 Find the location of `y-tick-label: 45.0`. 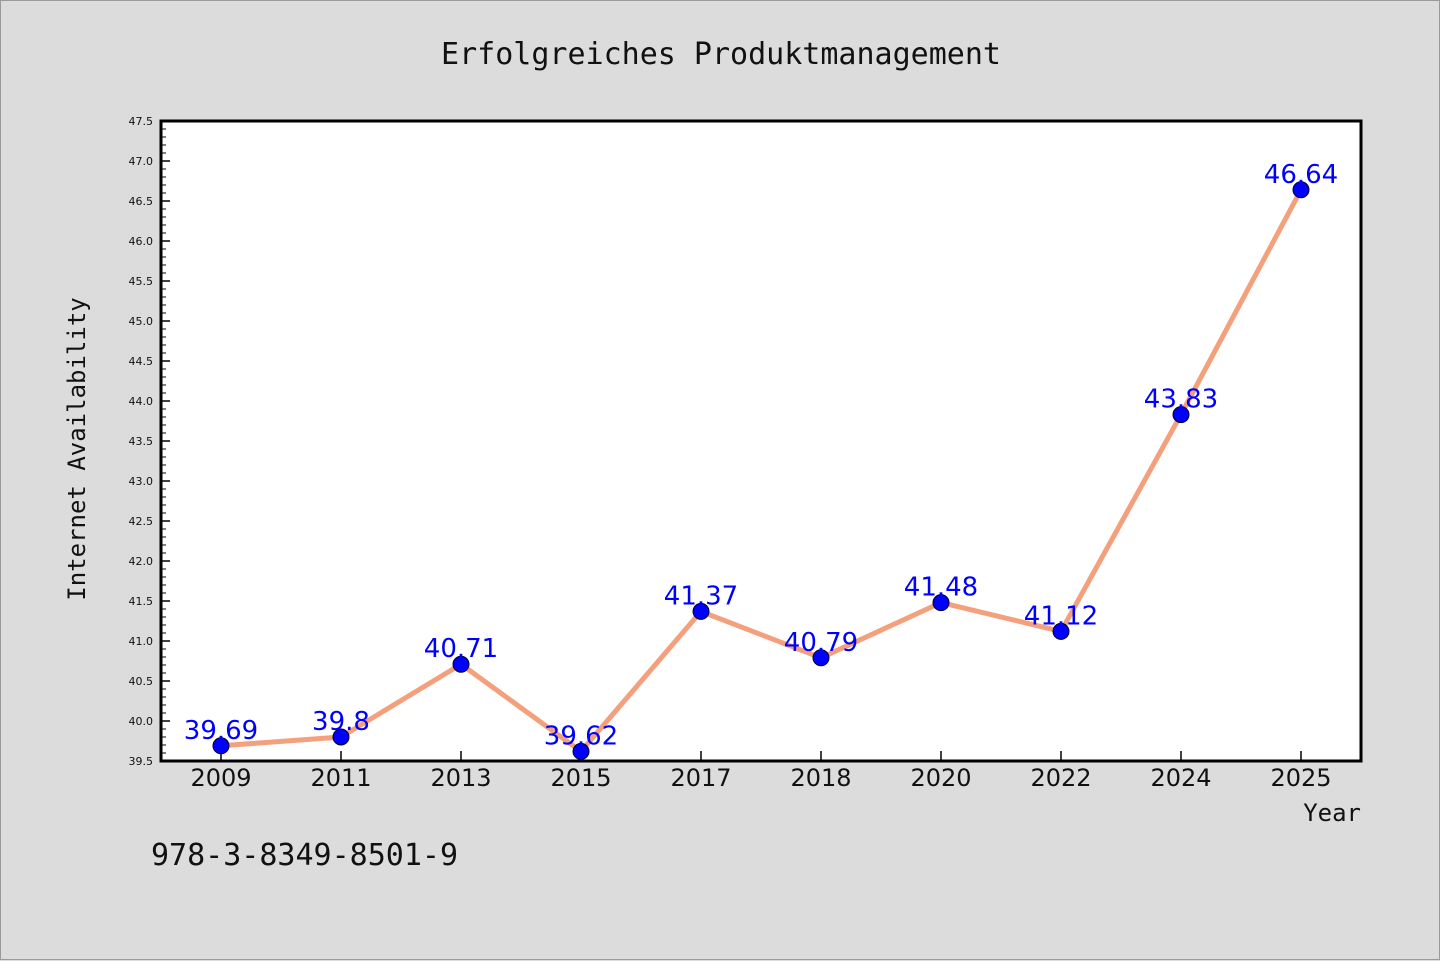

y-tick-label: 45.0 is located at coordinates (141, 321).